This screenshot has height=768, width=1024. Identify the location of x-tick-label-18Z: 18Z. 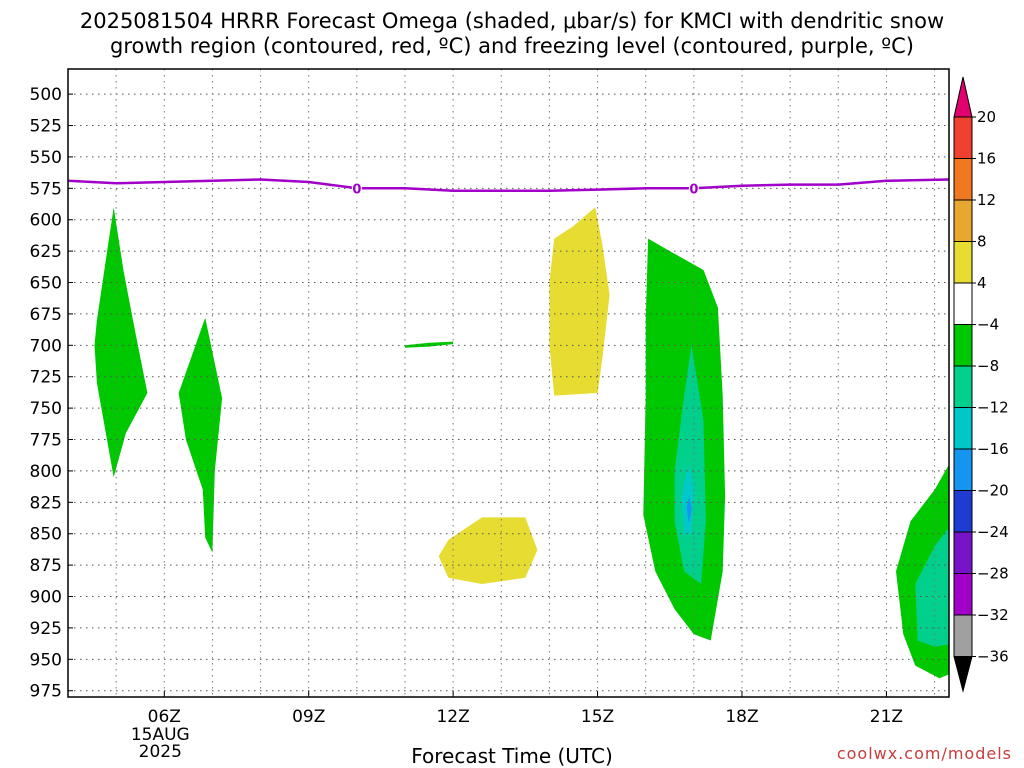
(741, 717).